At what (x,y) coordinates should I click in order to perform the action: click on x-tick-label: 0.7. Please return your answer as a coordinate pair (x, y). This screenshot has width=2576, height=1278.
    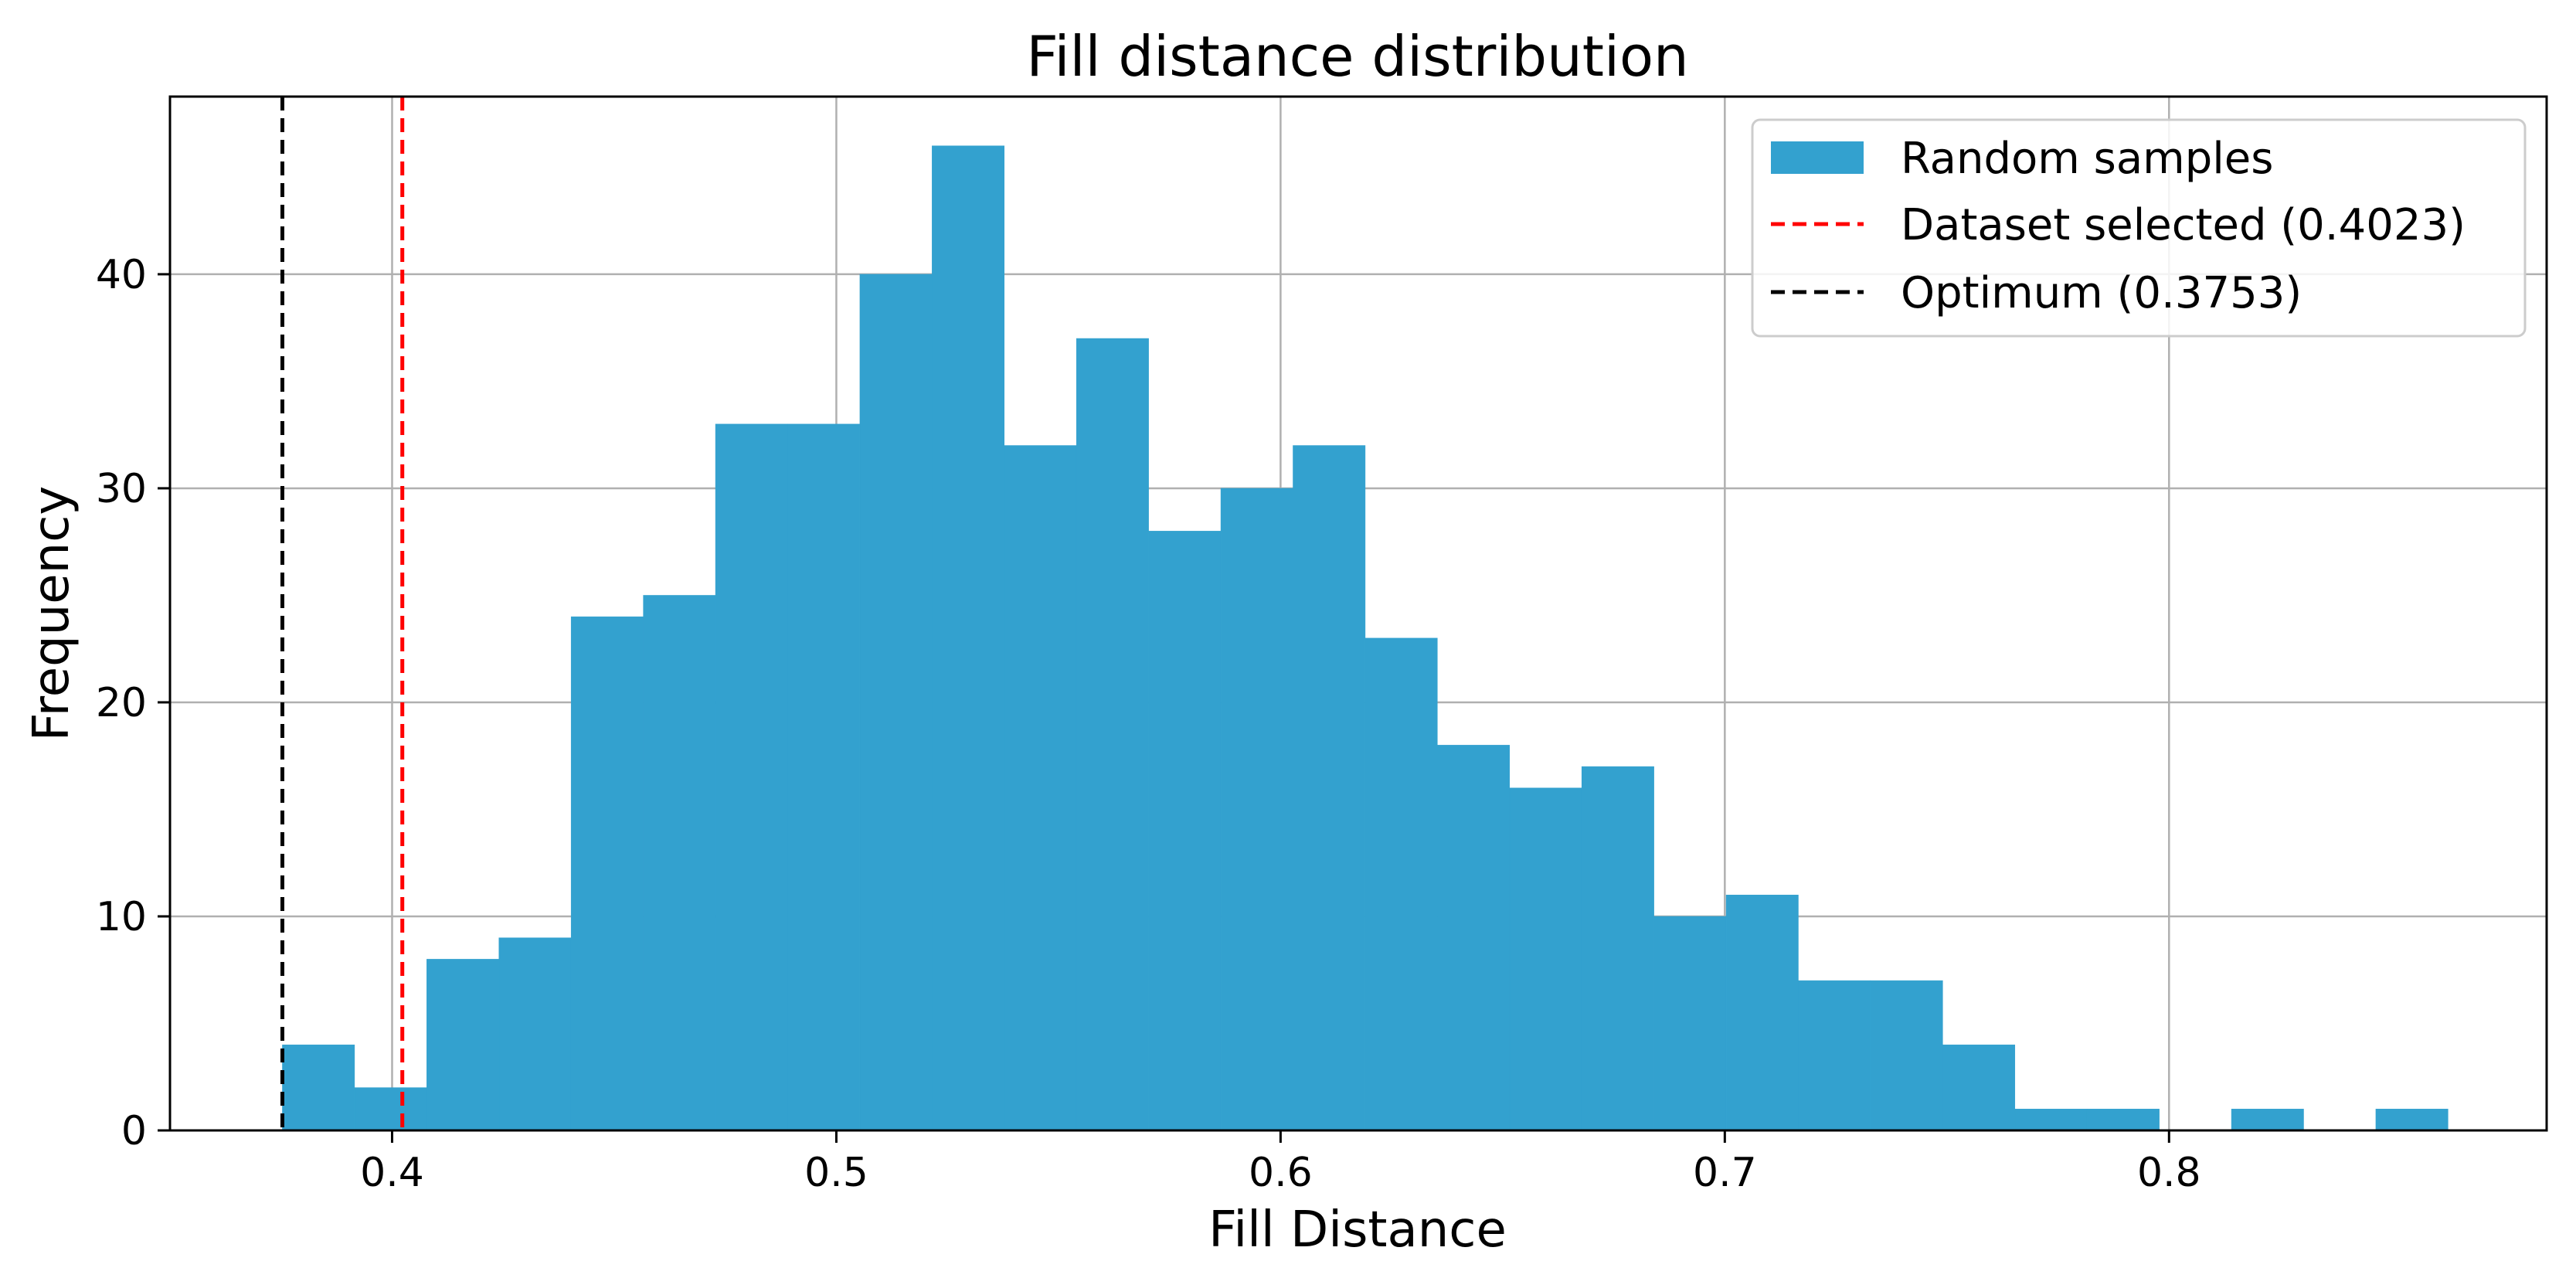
    Looking at the image, I should click on (1725, 1173).